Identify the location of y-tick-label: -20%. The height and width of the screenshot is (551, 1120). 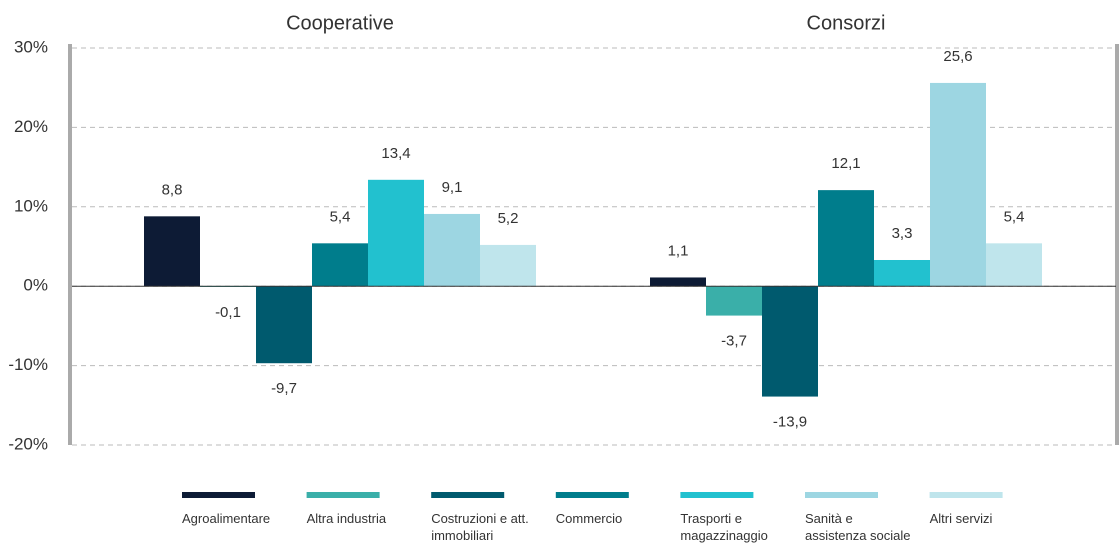
(28, 443).